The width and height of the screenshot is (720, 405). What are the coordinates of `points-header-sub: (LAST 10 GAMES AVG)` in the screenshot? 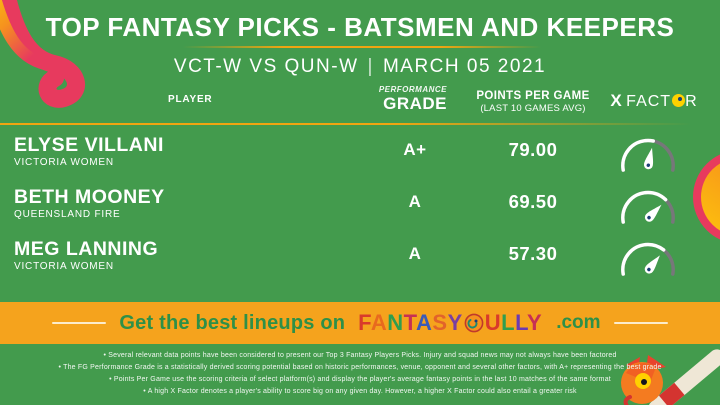 It's located at (533, 109).